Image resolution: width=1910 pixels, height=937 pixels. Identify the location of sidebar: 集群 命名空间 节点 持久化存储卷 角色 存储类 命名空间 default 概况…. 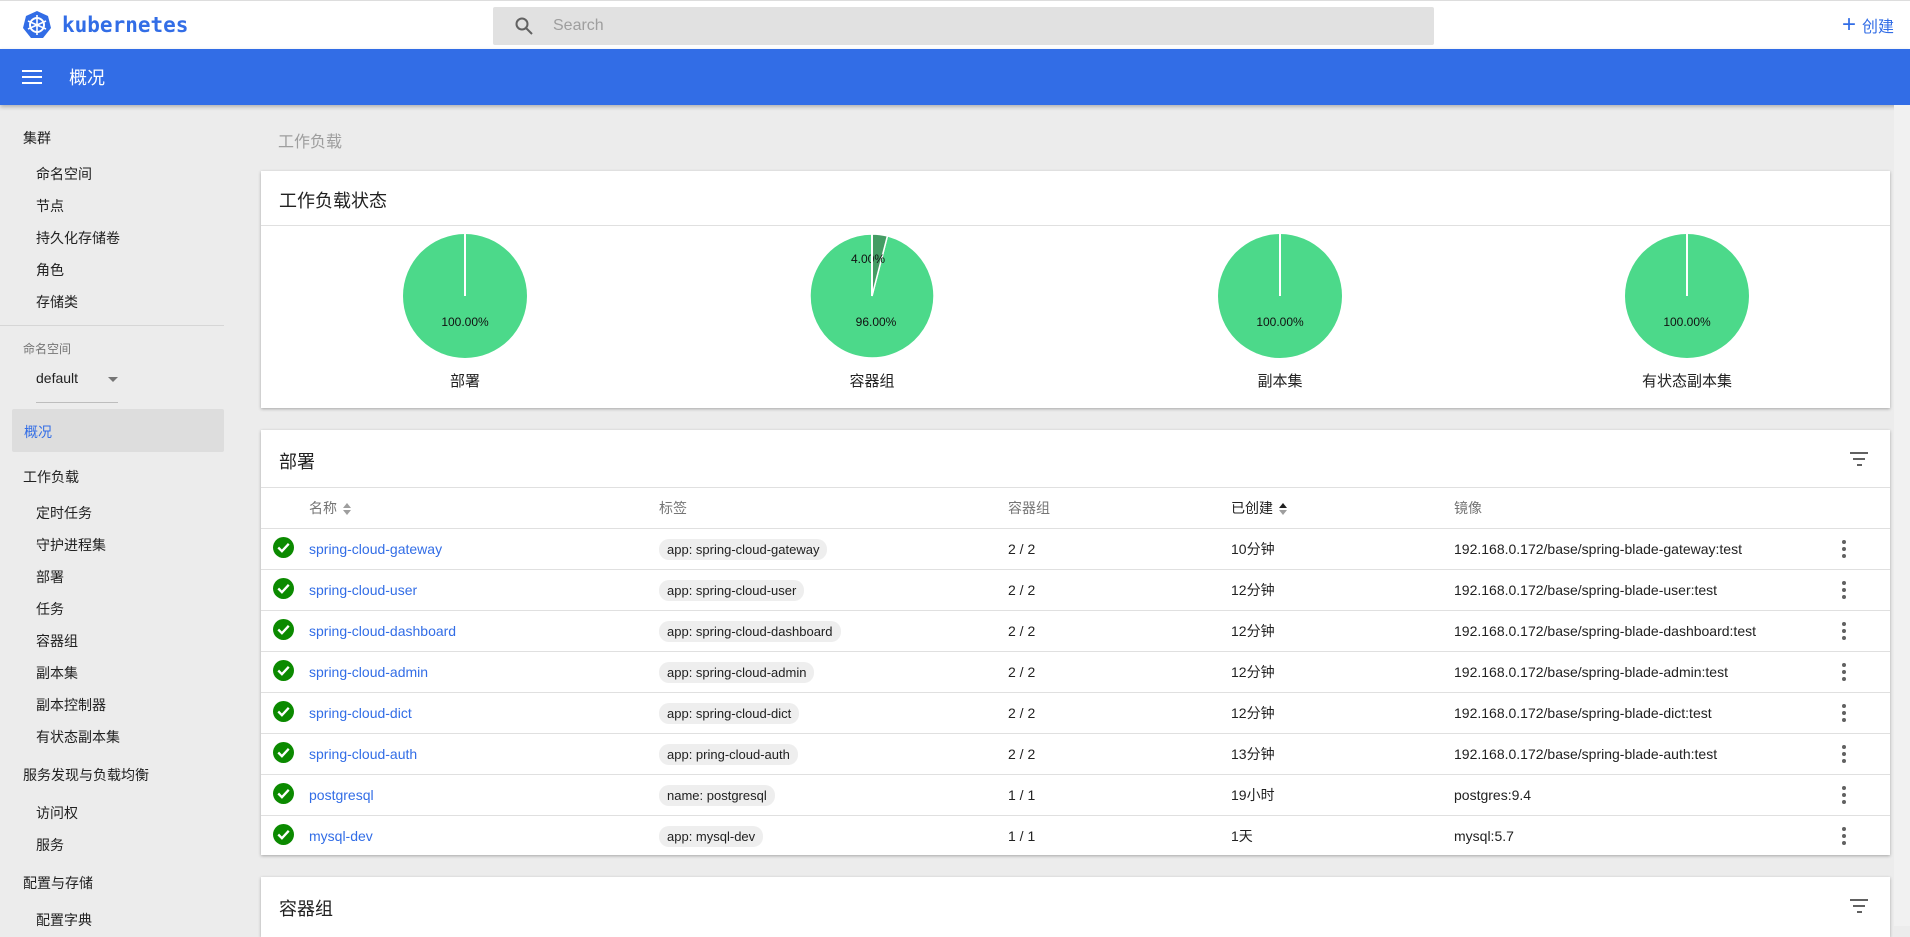
(112, 516).